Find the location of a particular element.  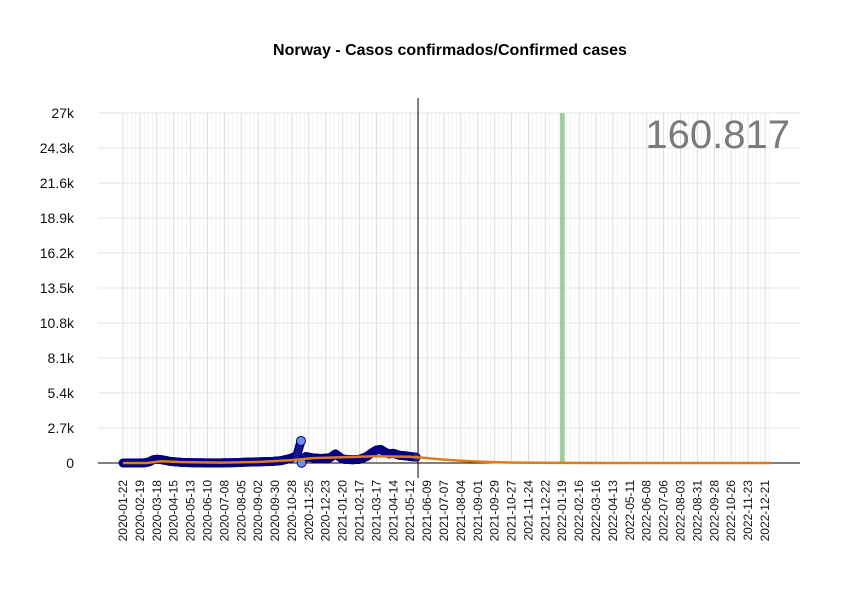

x-tick-label: 2021-04-14 is located at coordinates (393, 511).